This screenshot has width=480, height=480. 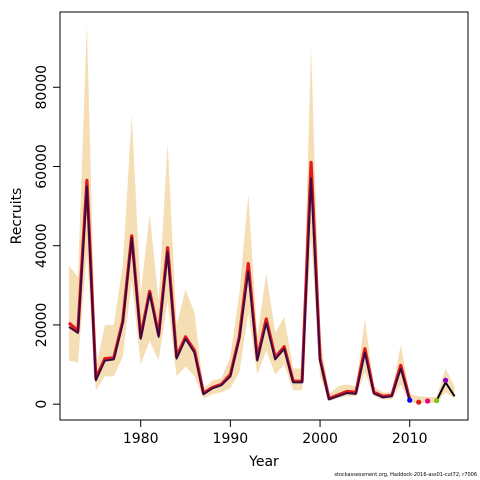 I want to click on y-tick-label: 40000, so click(x=42, y=245).